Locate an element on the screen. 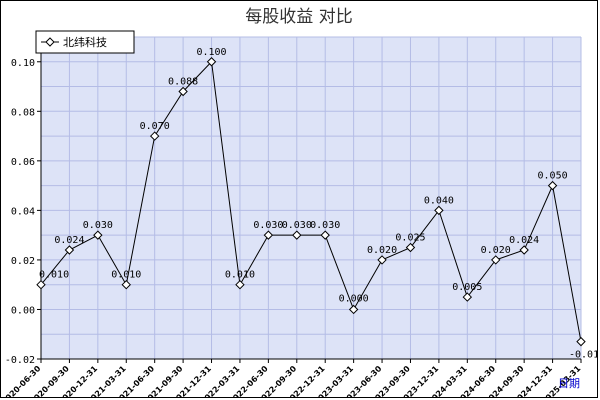 Image resolution: width=600 pixels, height=400 pixels. data-label: -0.013 is located at coordinates (583, 355).